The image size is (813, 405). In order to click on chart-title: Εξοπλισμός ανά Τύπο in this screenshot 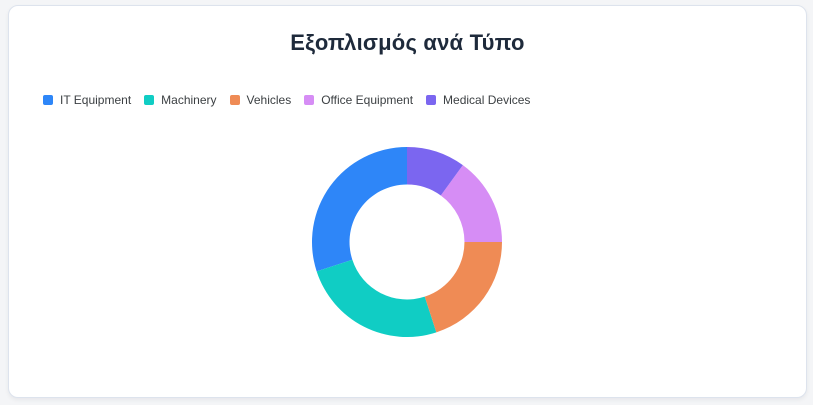, I will do `click(407, 42)`.